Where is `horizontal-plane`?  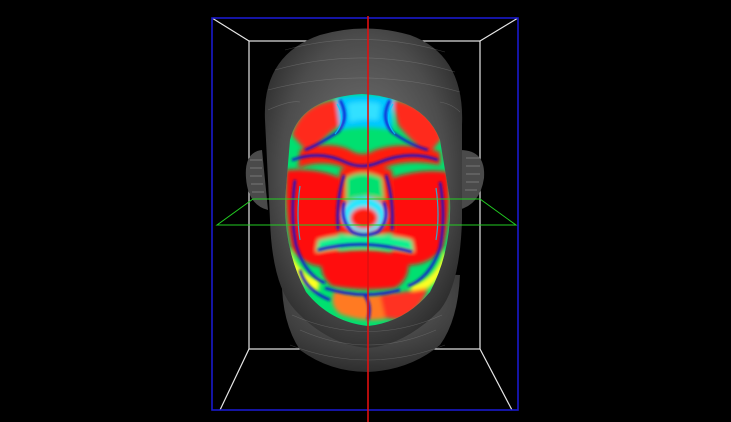 horizontal-plane is located at coordinates (366, 212).